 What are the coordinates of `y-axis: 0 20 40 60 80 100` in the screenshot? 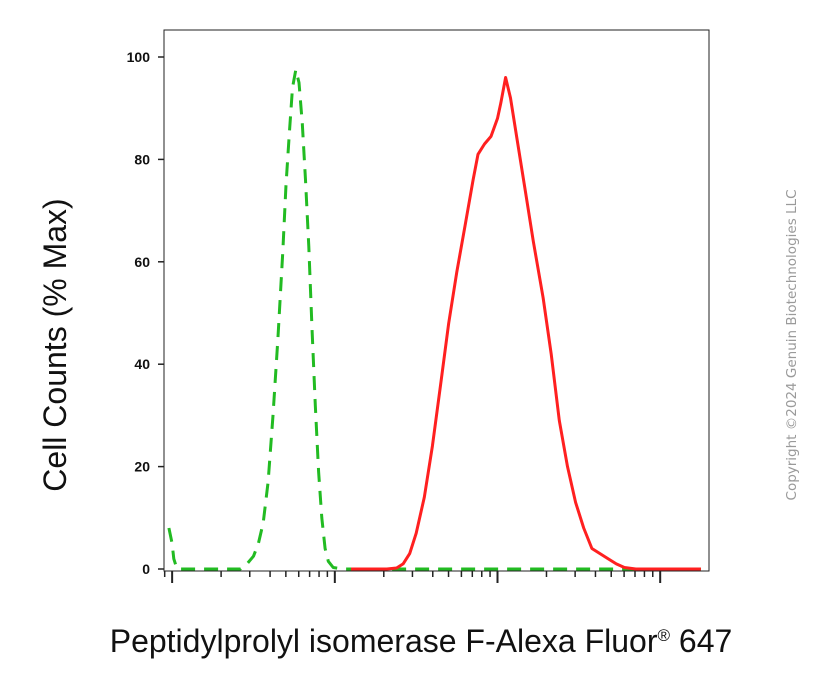 It's located at (145, 313).